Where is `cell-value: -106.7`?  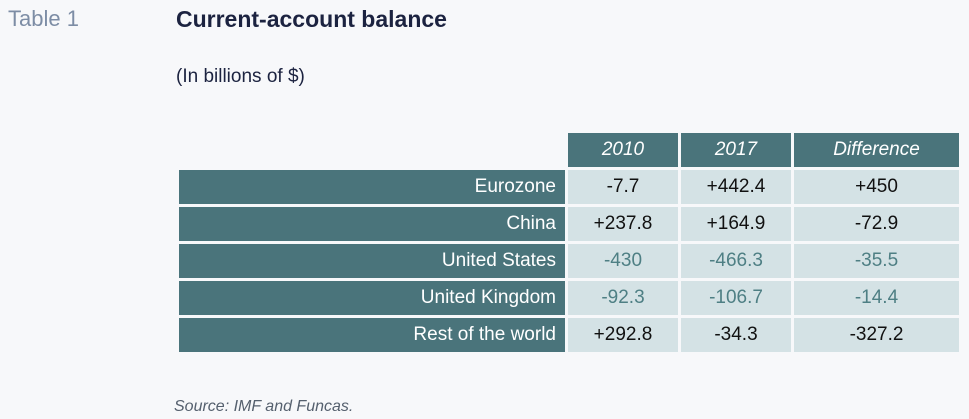 cell-value: -106.7 is located at coordinates (736, 298).